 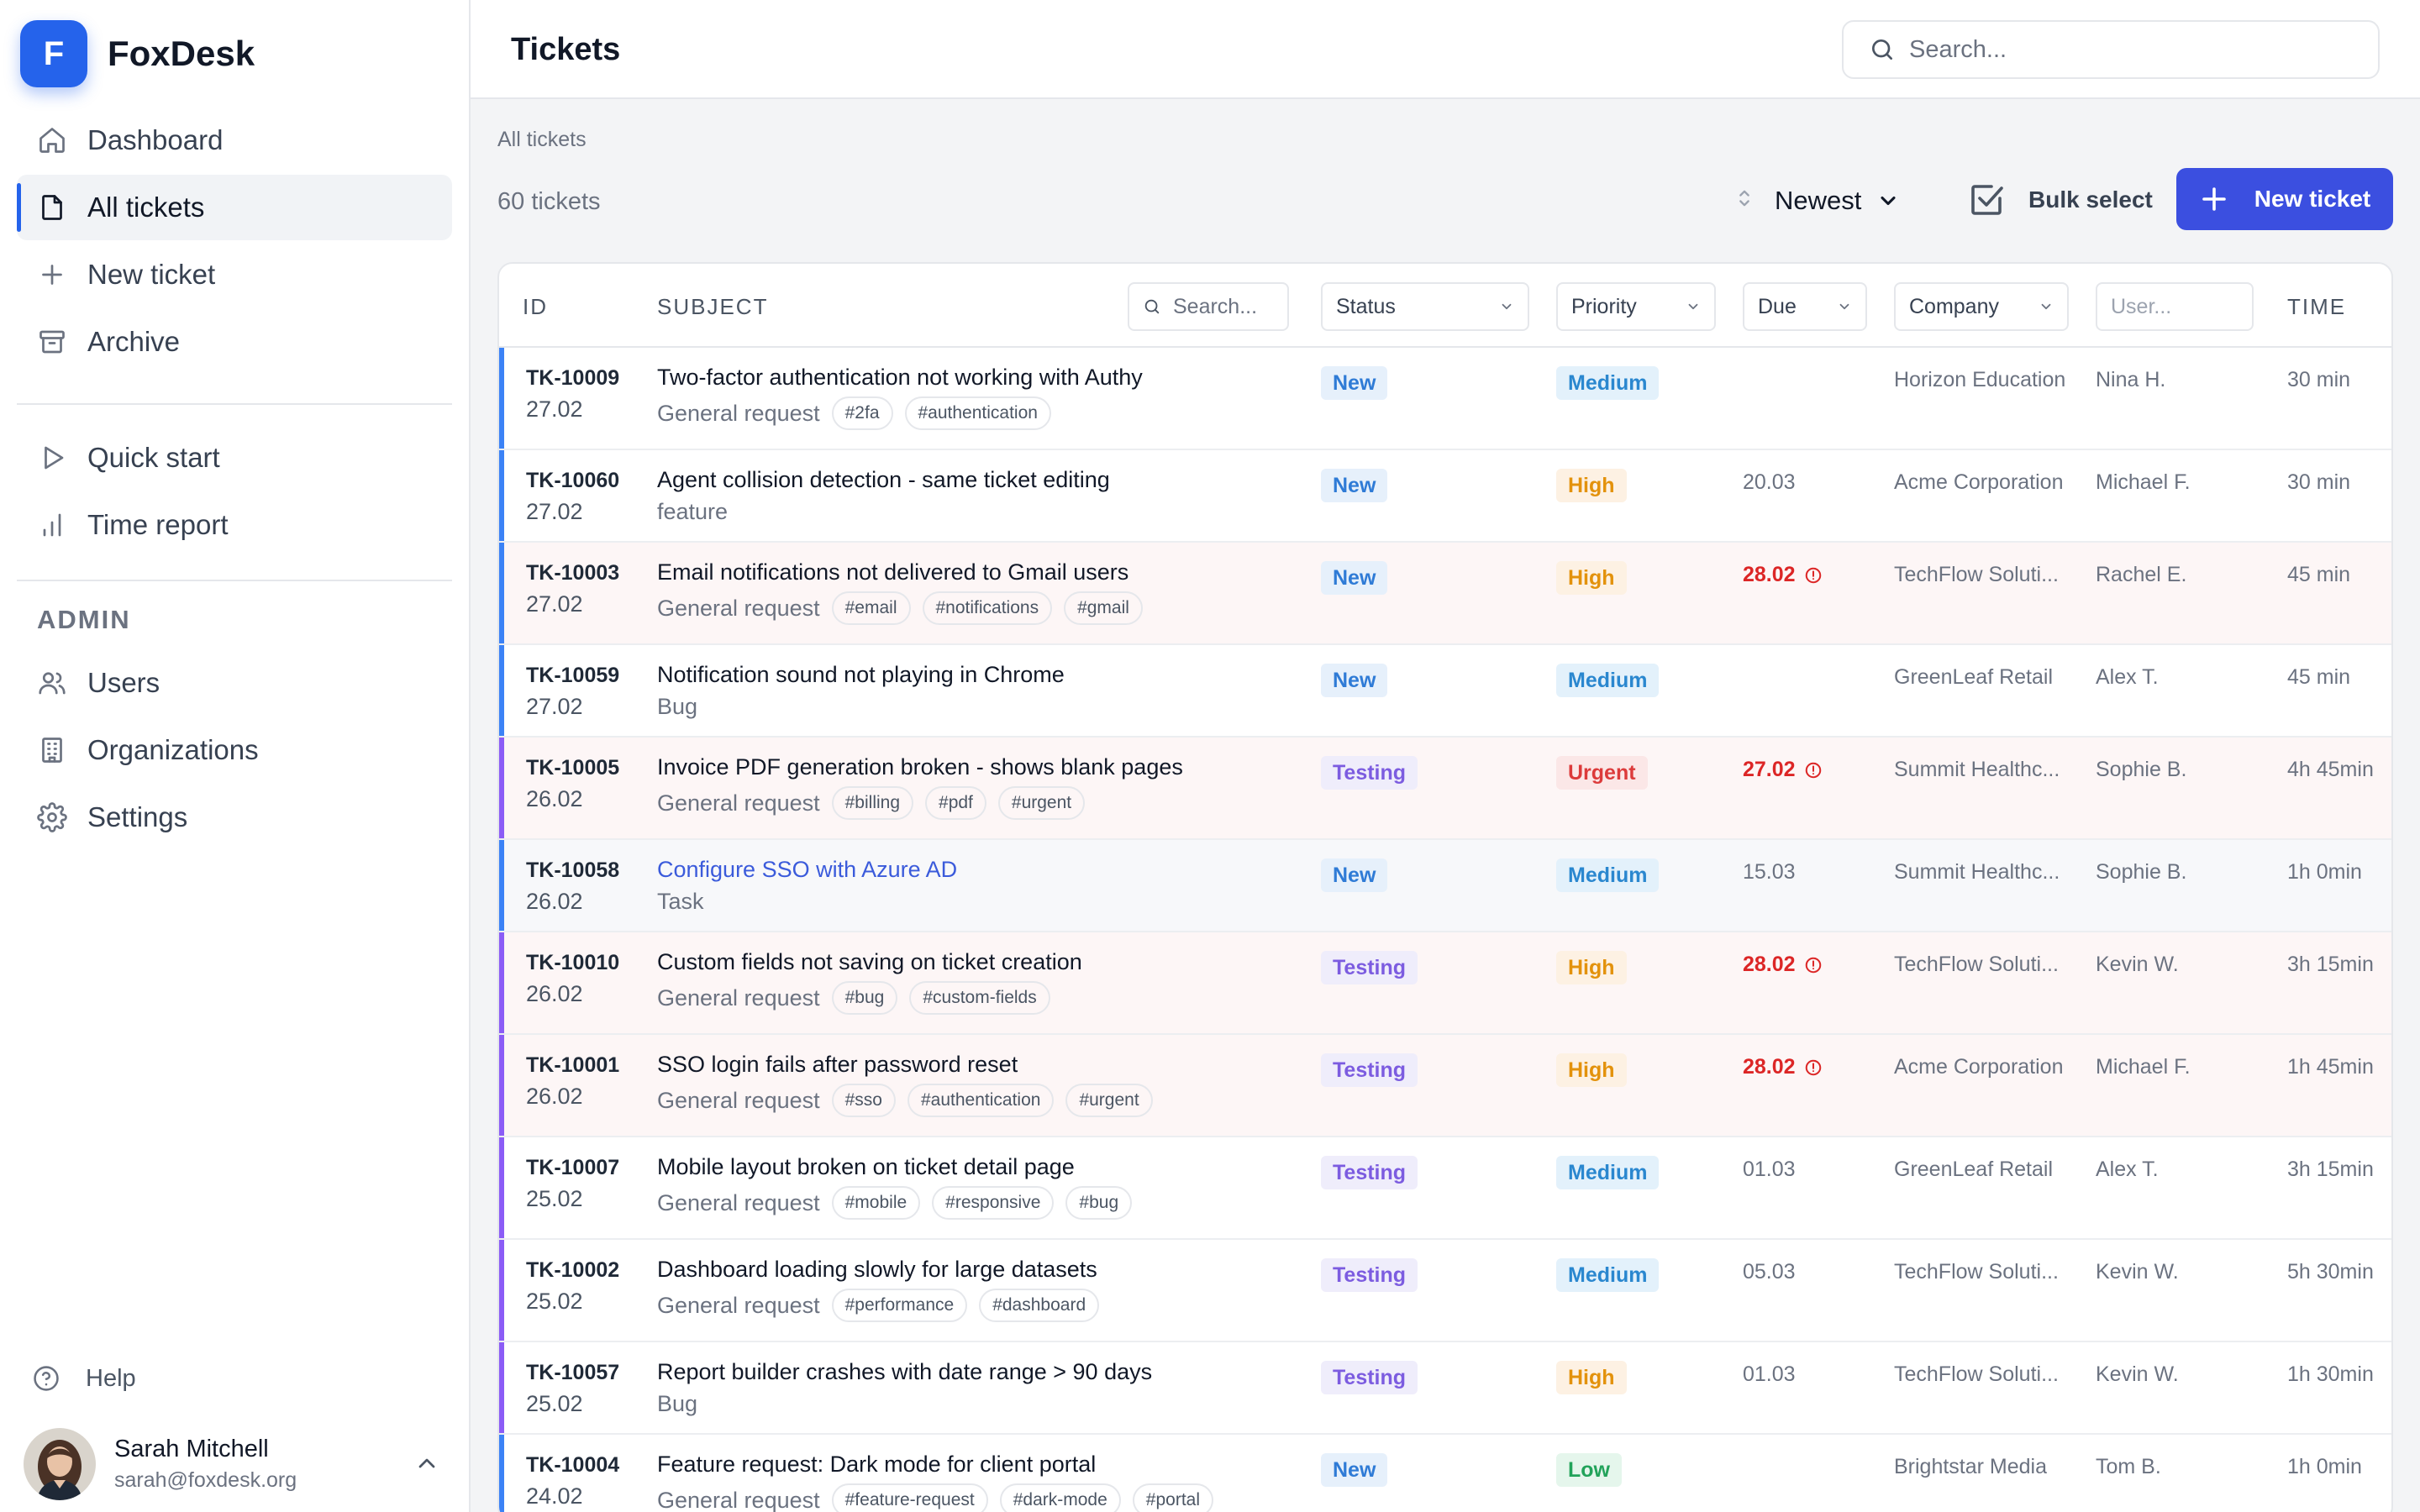 What do you see at coordinates (573, 1465) in the screenshot?
I see `ticket-id: TK-10004` at bounding box center [573, 1465].